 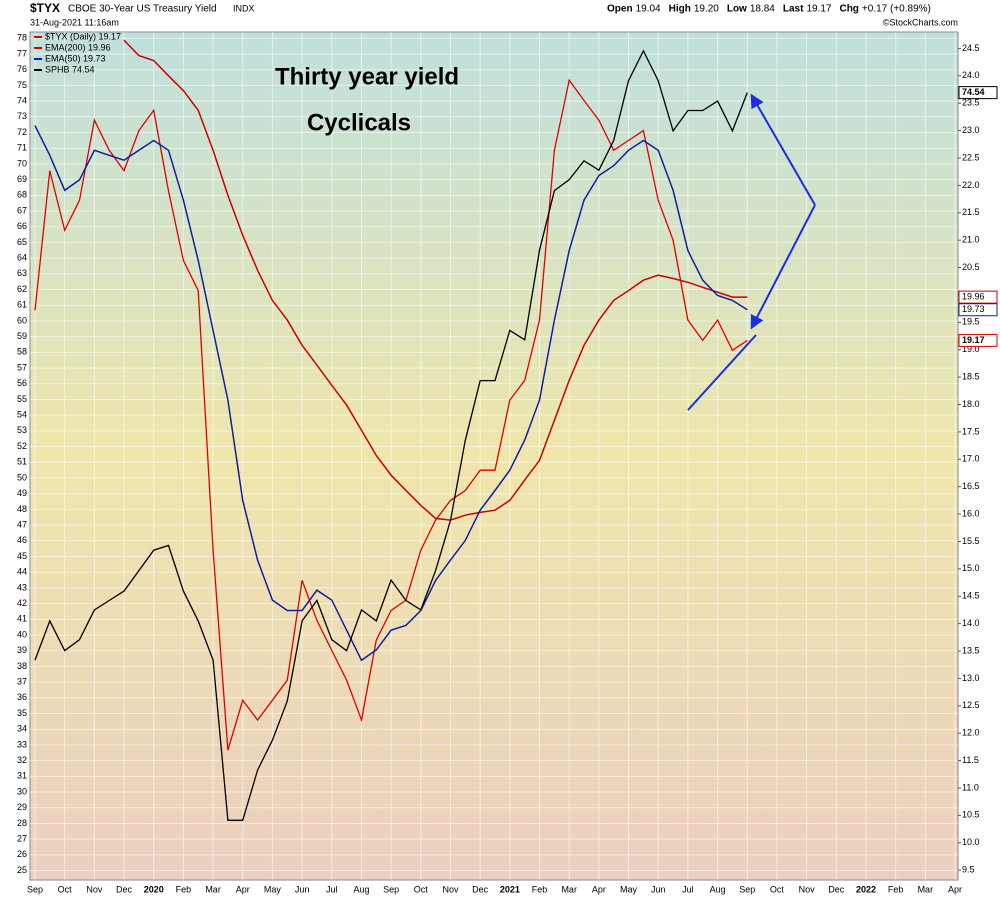 I want to click on y-tick-label: 58, so click(x=22, y=352).